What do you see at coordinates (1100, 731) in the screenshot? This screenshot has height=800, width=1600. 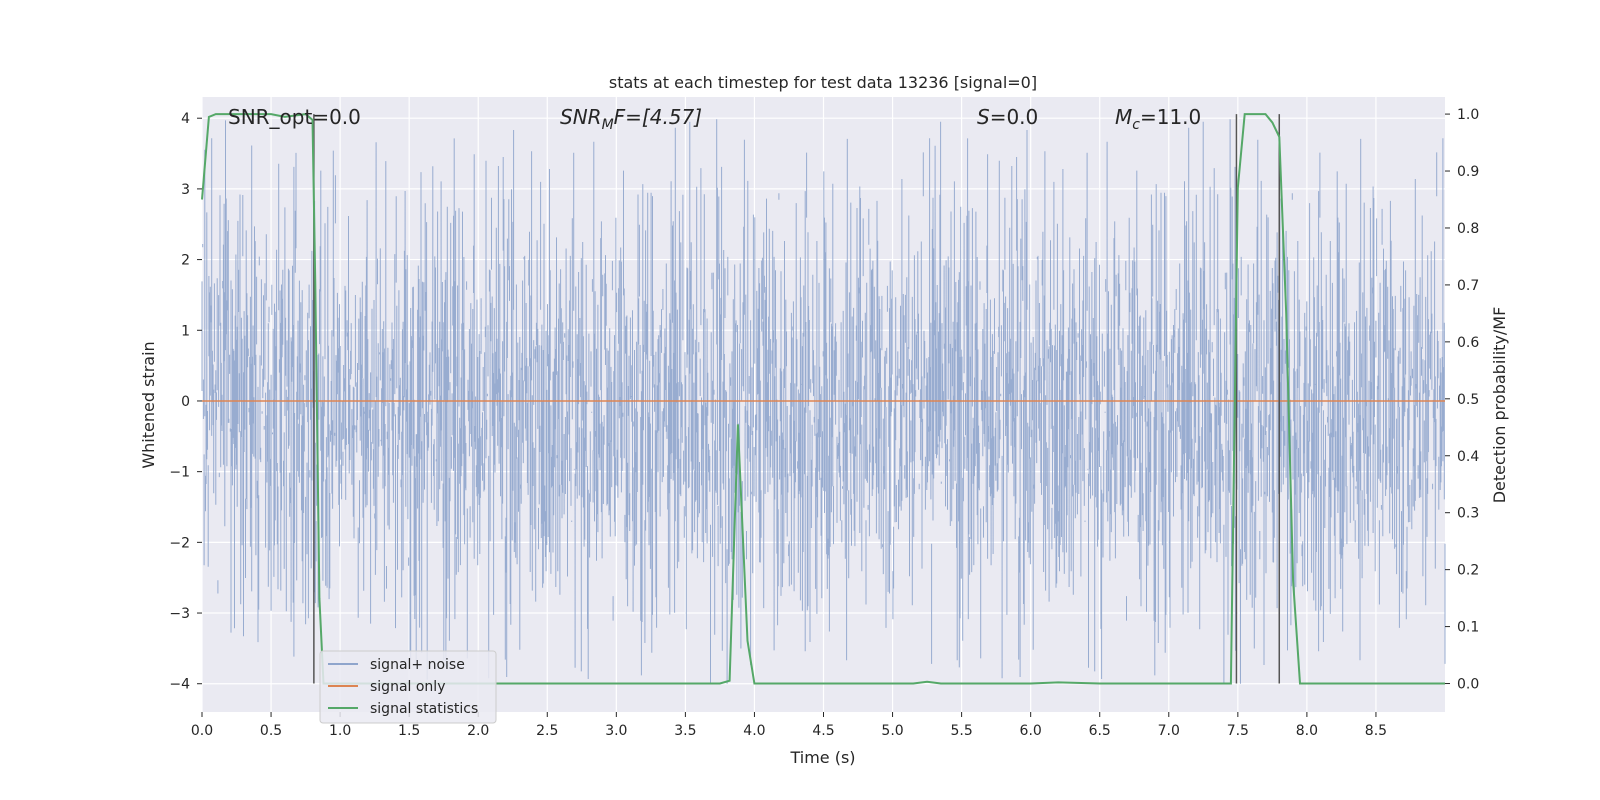 I see `x-tick-label-13: 6.5` at bounding box center [1100, 731].